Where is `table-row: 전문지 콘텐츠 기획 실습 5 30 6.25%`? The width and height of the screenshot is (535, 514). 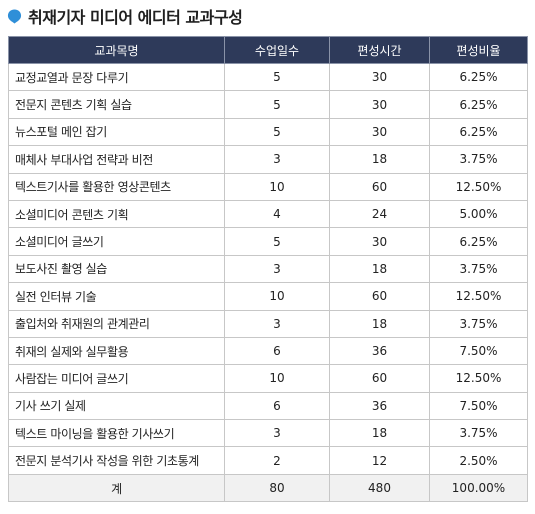 table-row: 전문지 콘텐츠 기획 실습 5 30 6.25% is located at coordinates (268, 104).